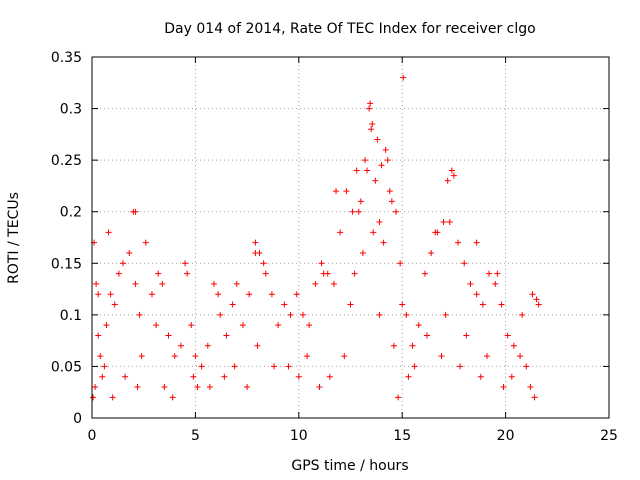 This screenshot has height=480, width=640. Describe the element at coordinates (71, 213) in the screenshot. I see `y-tick-label: 0.2` at that location.